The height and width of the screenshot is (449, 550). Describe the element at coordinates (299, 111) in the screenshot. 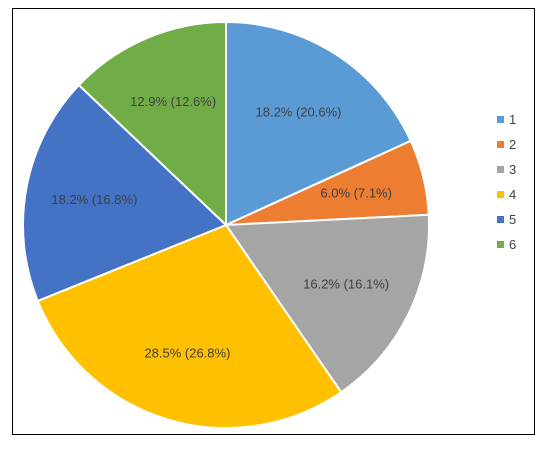

I see `slice-label-1: 18.2% (20.6%)` at that location.